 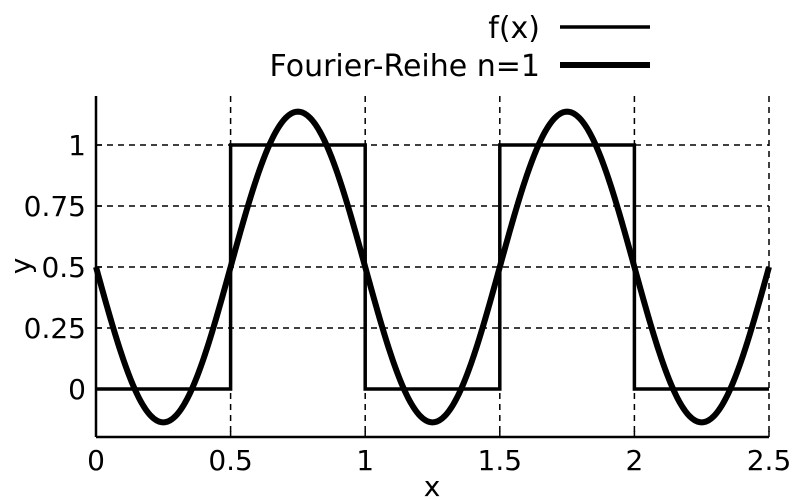 I want to click on x-tick-label: 0, so click(x=96, y=460).